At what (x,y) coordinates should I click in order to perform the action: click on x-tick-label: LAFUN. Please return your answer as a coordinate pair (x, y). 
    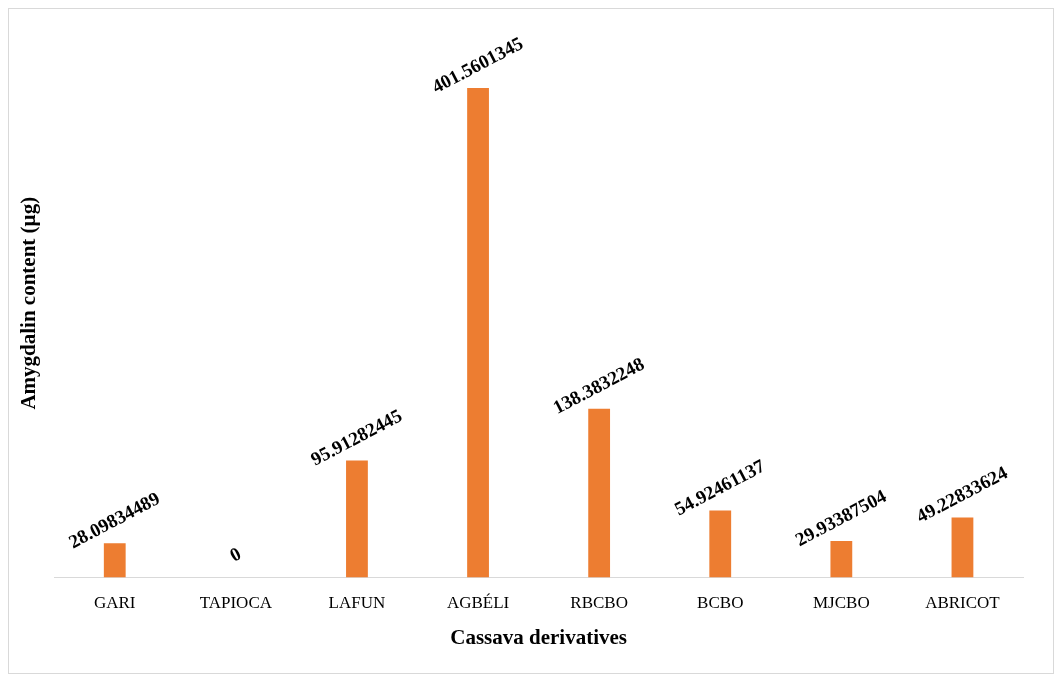
    Looking at the image, I should click on (357, 603).